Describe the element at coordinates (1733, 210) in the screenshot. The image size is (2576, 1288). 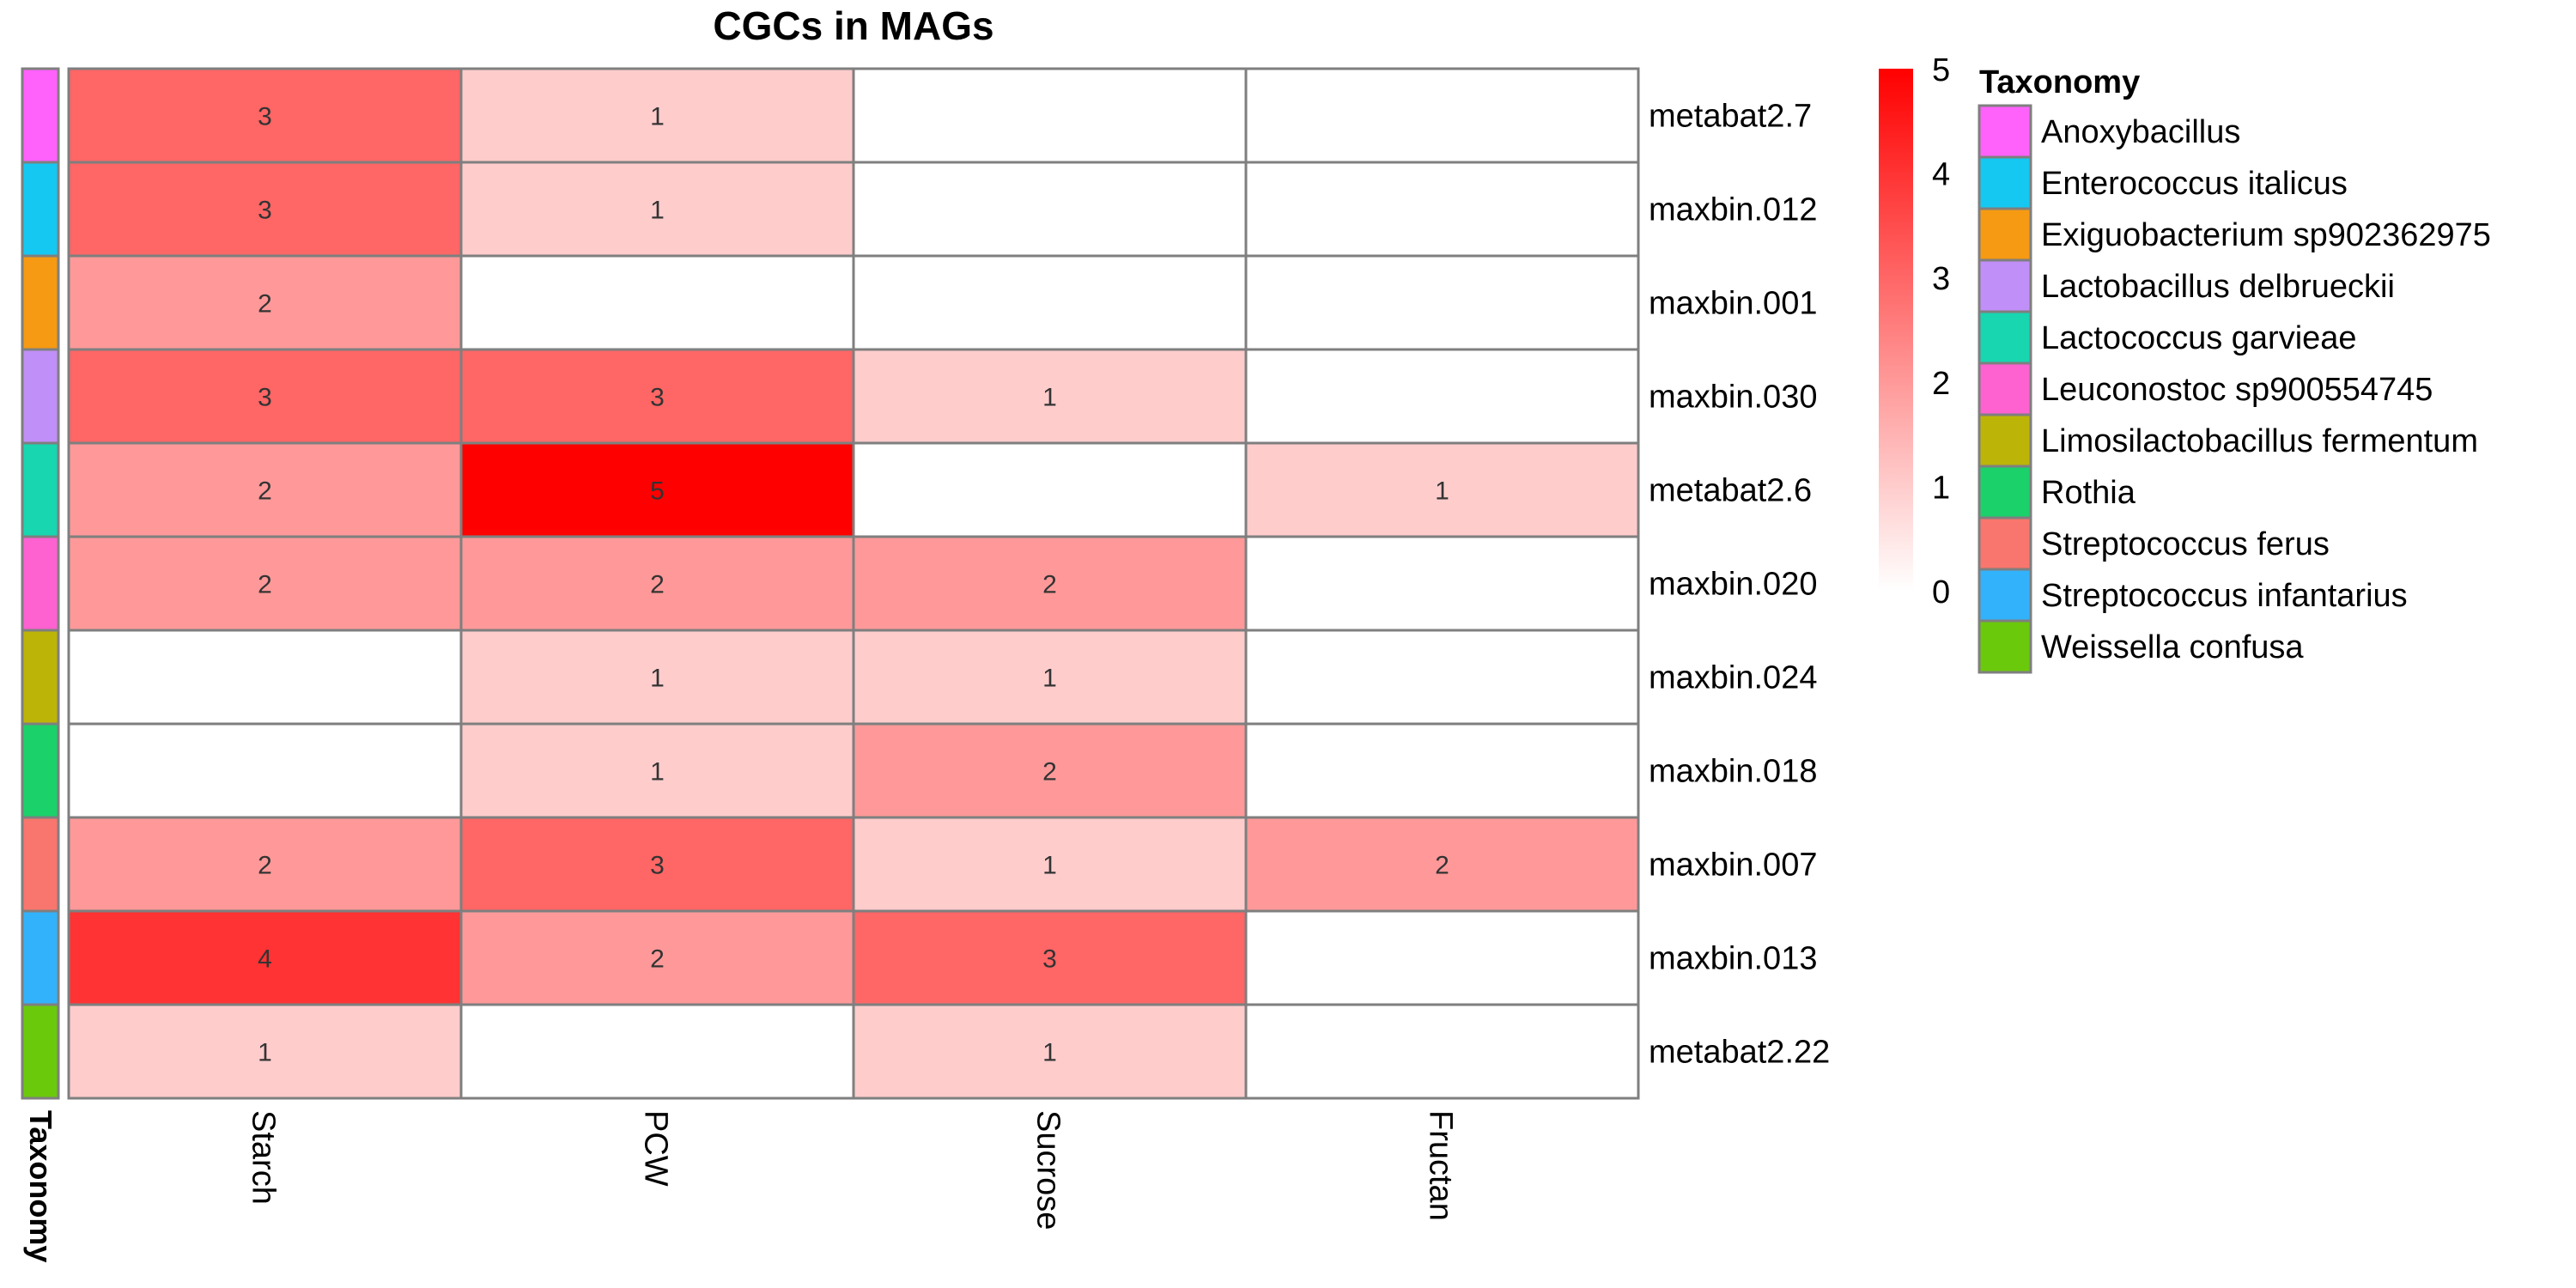
I see `row-label: maxbin.012` at that location.